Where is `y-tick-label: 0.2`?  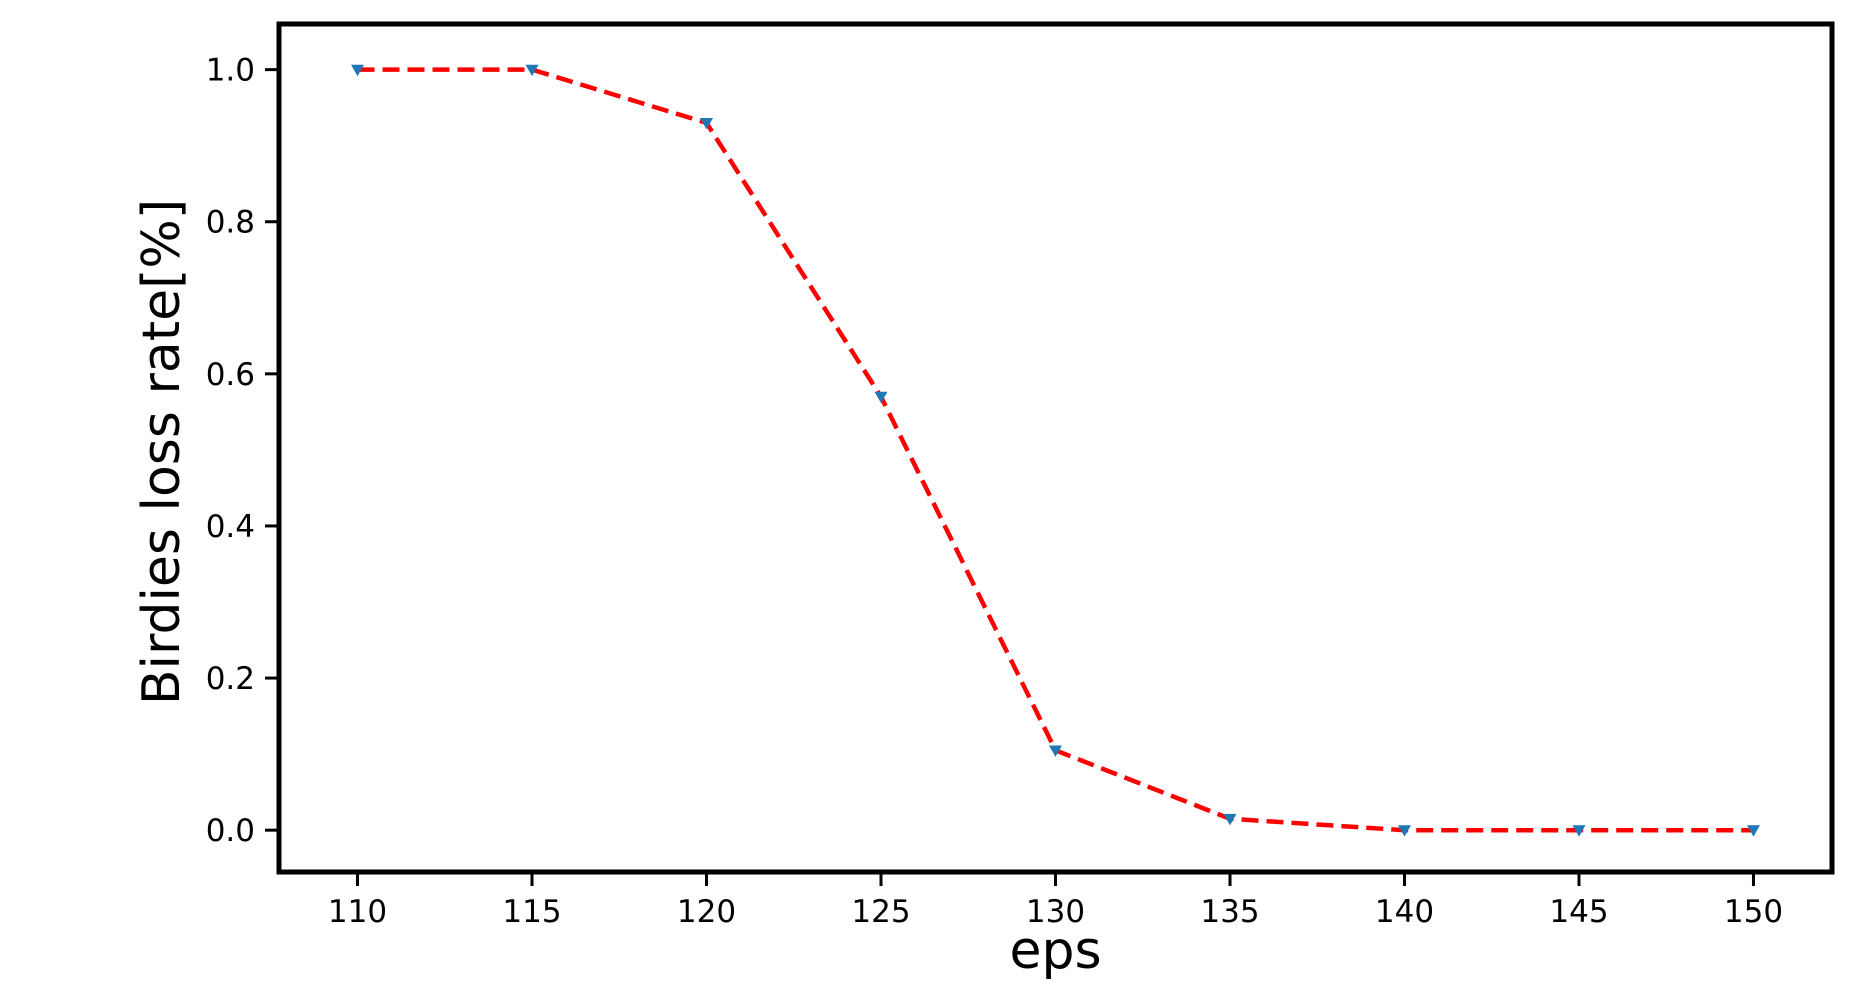 y-tick-label: 0.2 is located at coordinates (230, 679).